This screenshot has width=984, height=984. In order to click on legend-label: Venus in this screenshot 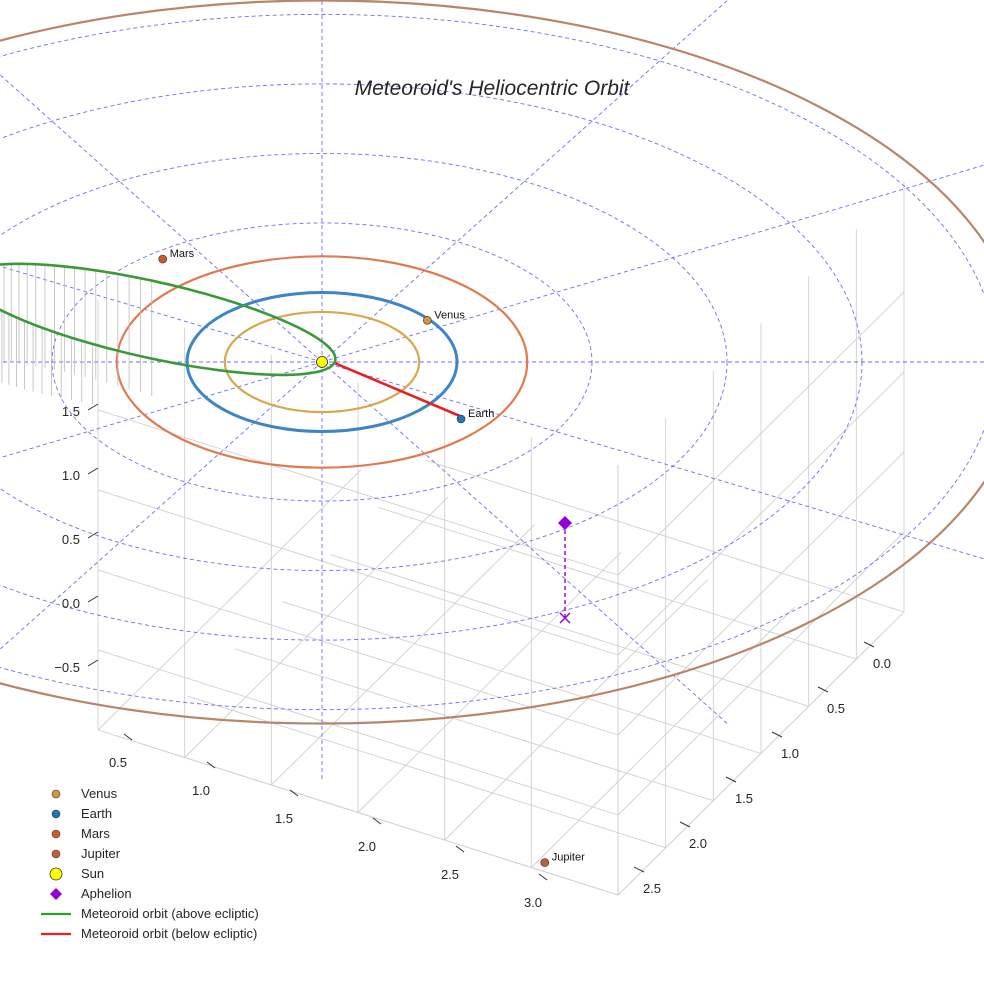, I will do `click(99, 793)`.